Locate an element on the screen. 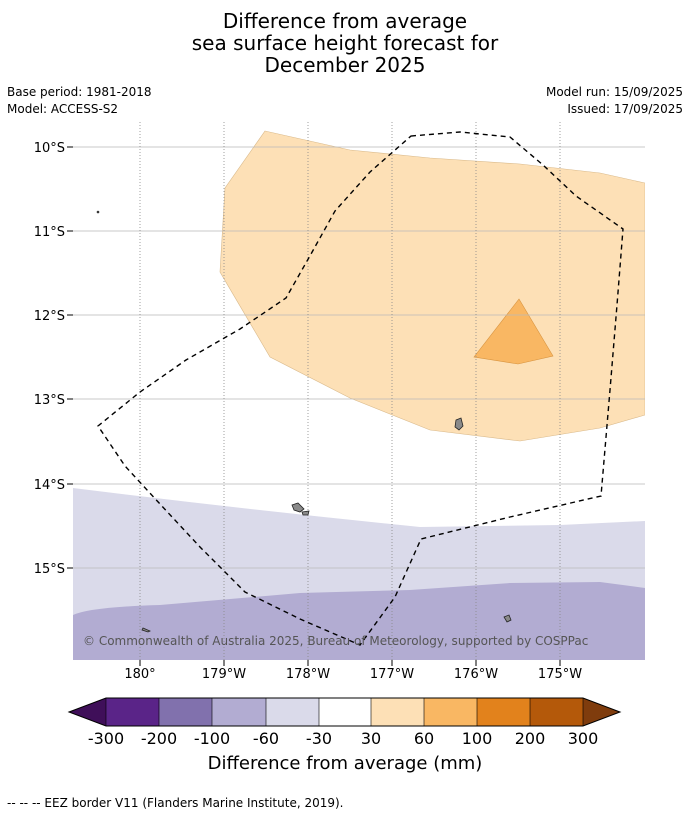 The image size is (690, 816). title-line-2: sea surface height forecast for is located at coordinates (345, 43).